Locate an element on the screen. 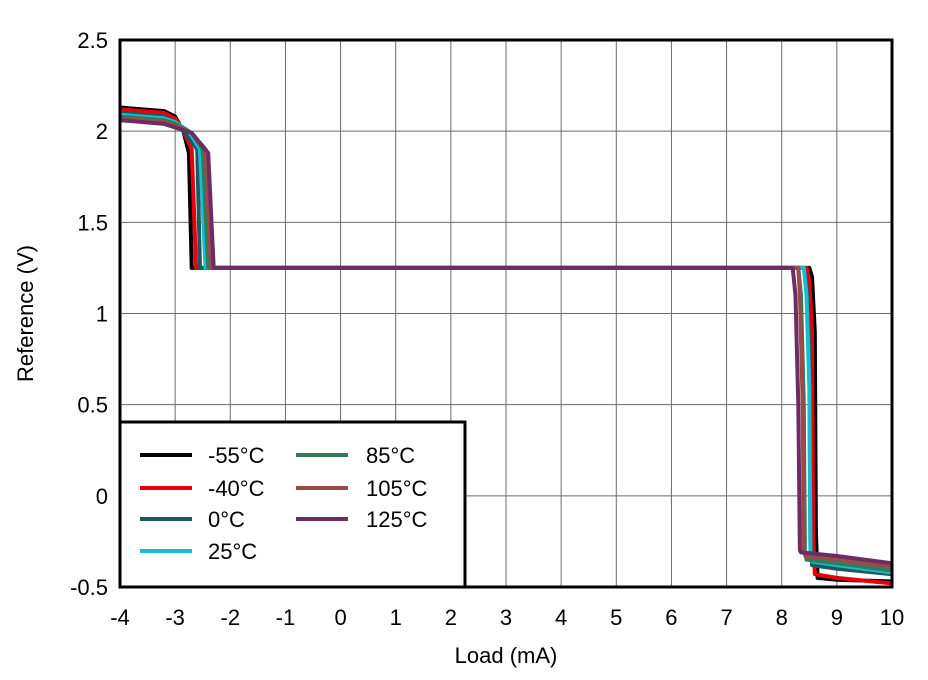 The image size is (928, 680). legend-box is located at coordinates (292, 504).